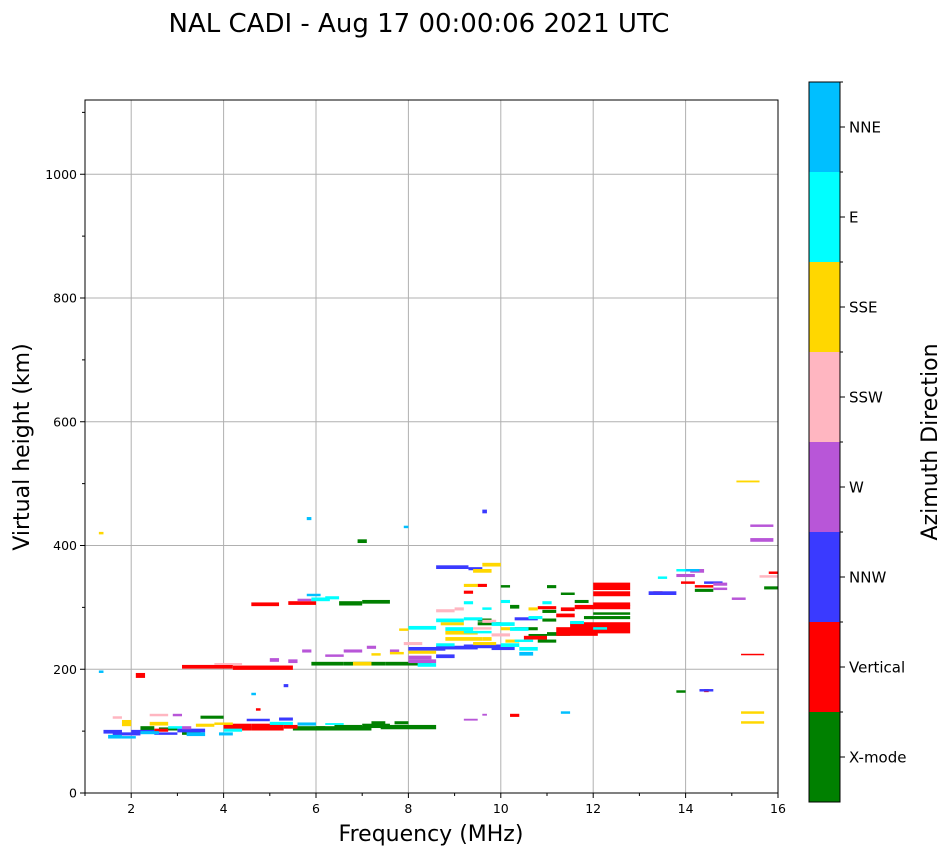 This screenshot has width=951, height=856. Describe the element at coordinates (65, 421) in the screenshot. I see `y-tick-label: 600` at that location.